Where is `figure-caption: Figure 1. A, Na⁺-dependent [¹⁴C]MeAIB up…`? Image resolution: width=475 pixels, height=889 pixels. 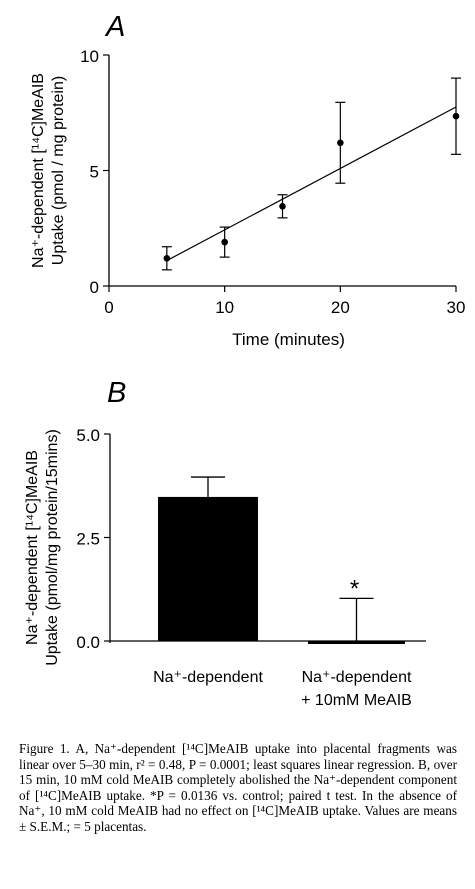 figure-caption: Figure 1. A, Na⁺-dependent [¹⁴C]MeAIB up… is located at coordinates (238, 788).